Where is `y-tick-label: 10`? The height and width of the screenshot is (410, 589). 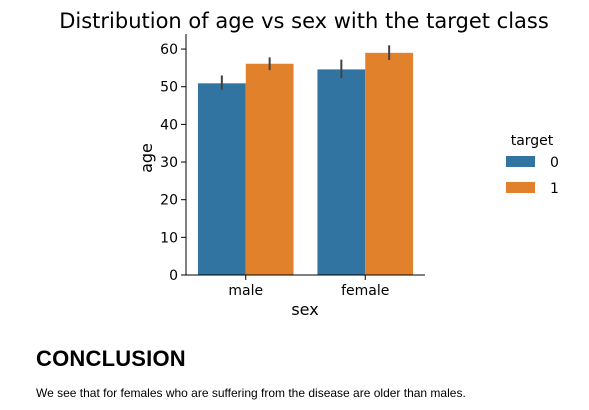
y-tick-label: 10 is located at coordinates (169, 238).